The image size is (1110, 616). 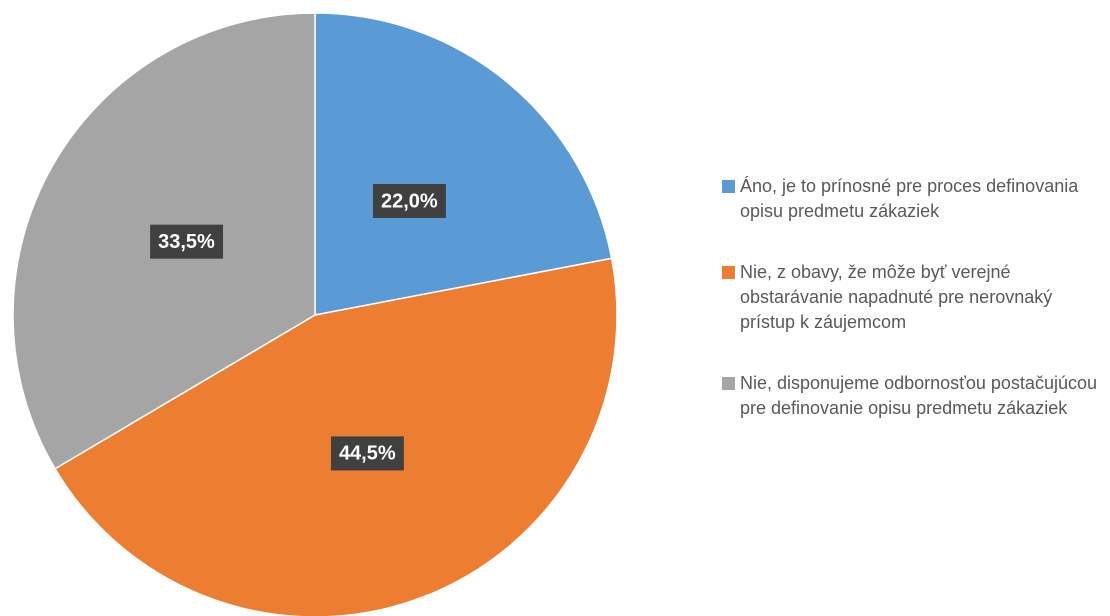 I want to click on data-label: 44,5%, so click(x=367, y=453).